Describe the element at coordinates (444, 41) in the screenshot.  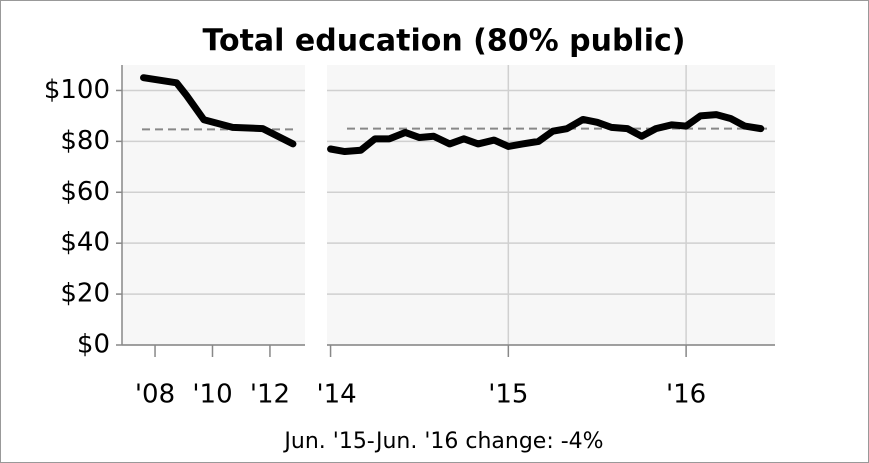
I see `chart-title: Total education (80% public)` at that location.